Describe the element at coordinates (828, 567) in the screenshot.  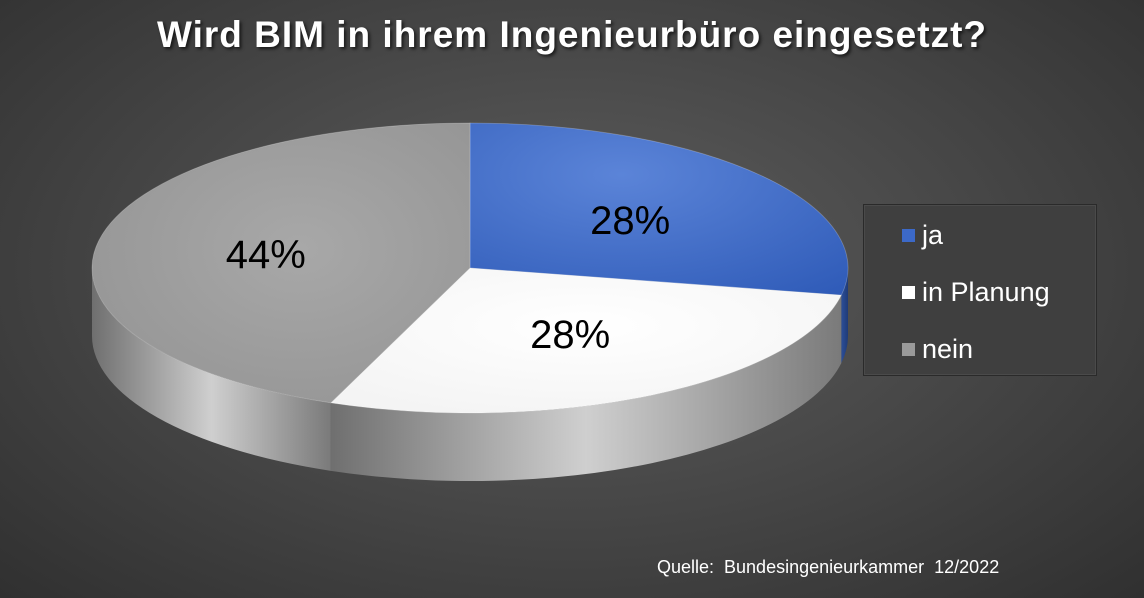
I see `source-note: Quelle: Bundesingenieurkammer 12/2022` at that location.